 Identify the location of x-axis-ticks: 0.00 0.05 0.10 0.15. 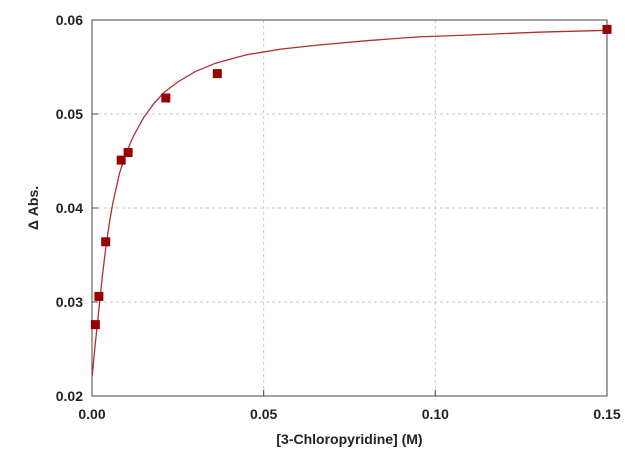
(349, 406).